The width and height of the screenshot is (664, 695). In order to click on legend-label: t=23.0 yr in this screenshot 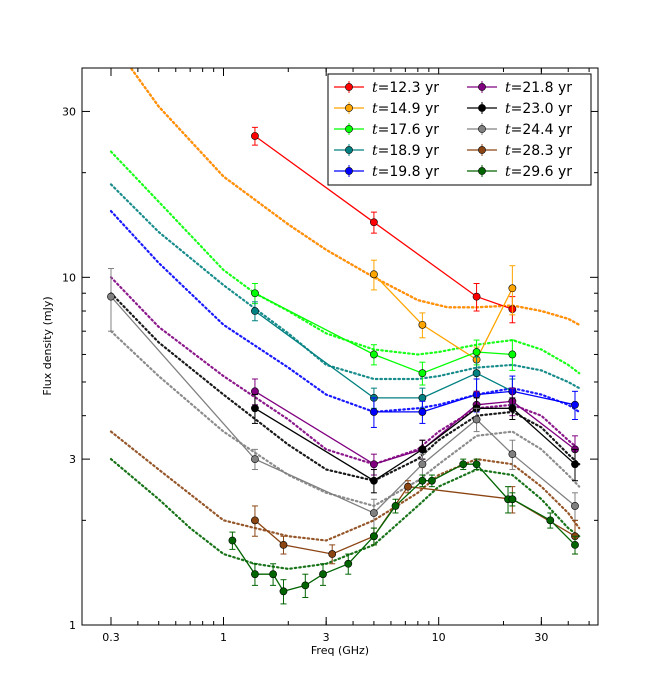, I will do `click(538, 109)`.